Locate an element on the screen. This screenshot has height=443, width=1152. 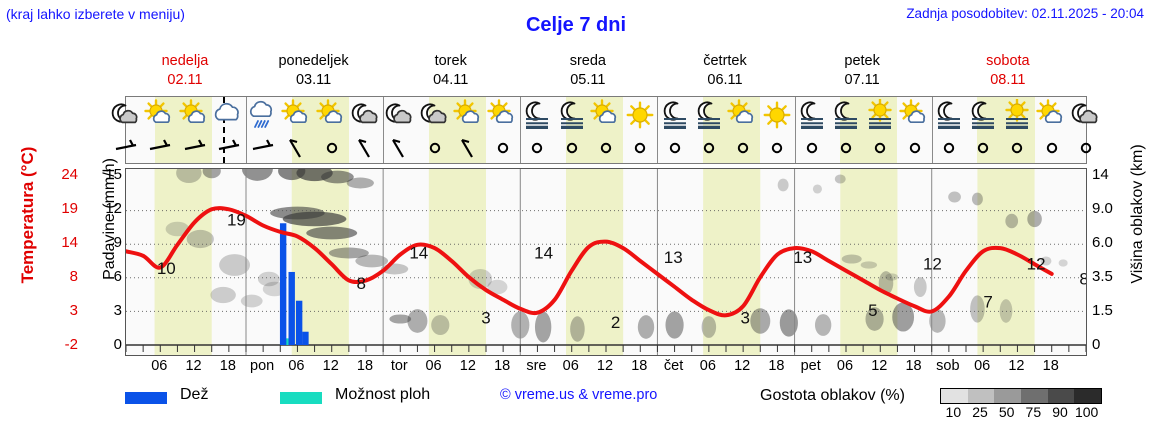
density-tick: 90 is located at coordinates (1060, 412).